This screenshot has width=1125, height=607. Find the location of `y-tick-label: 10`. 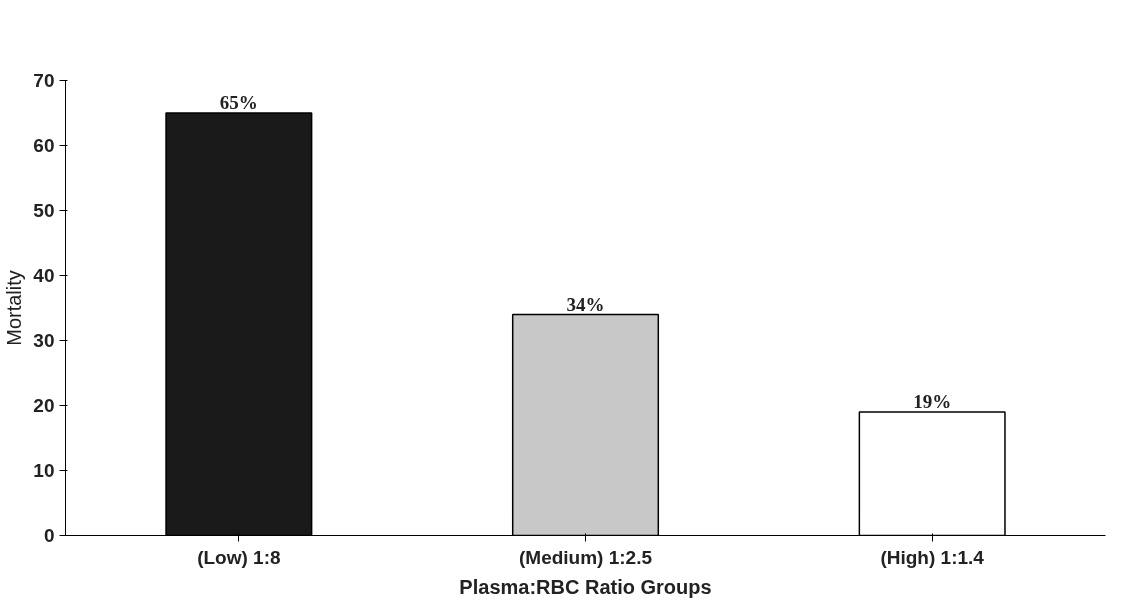

y-tick-label: 10 is located at coordinates (44, 470).